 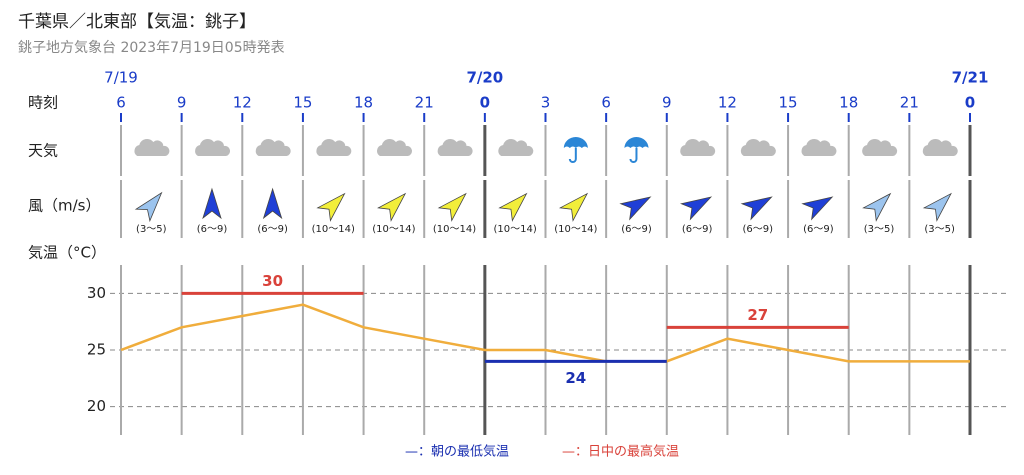 What do you see at coordinates (137, 22) in the screenshot?
I see `title: 千葉県／北東部【気温：銚子】` at bounding box center [137, 22].